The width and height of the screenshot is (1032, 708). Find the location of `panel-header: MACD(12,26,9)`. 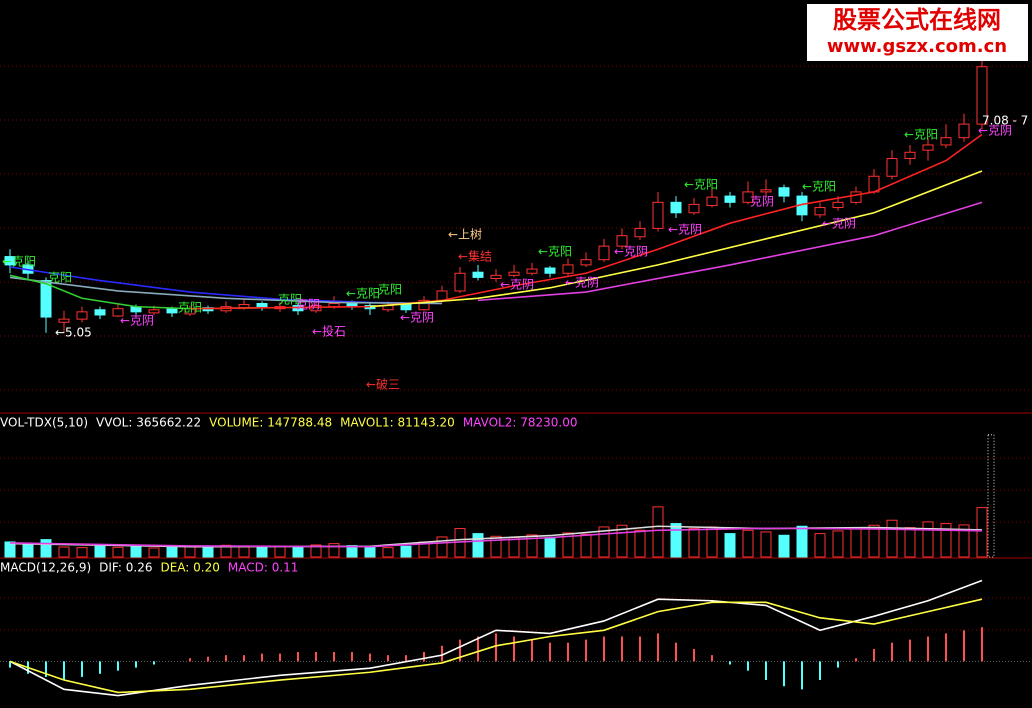

panel-header: MACD(12,26,9) is located at coordinates (45, 568).